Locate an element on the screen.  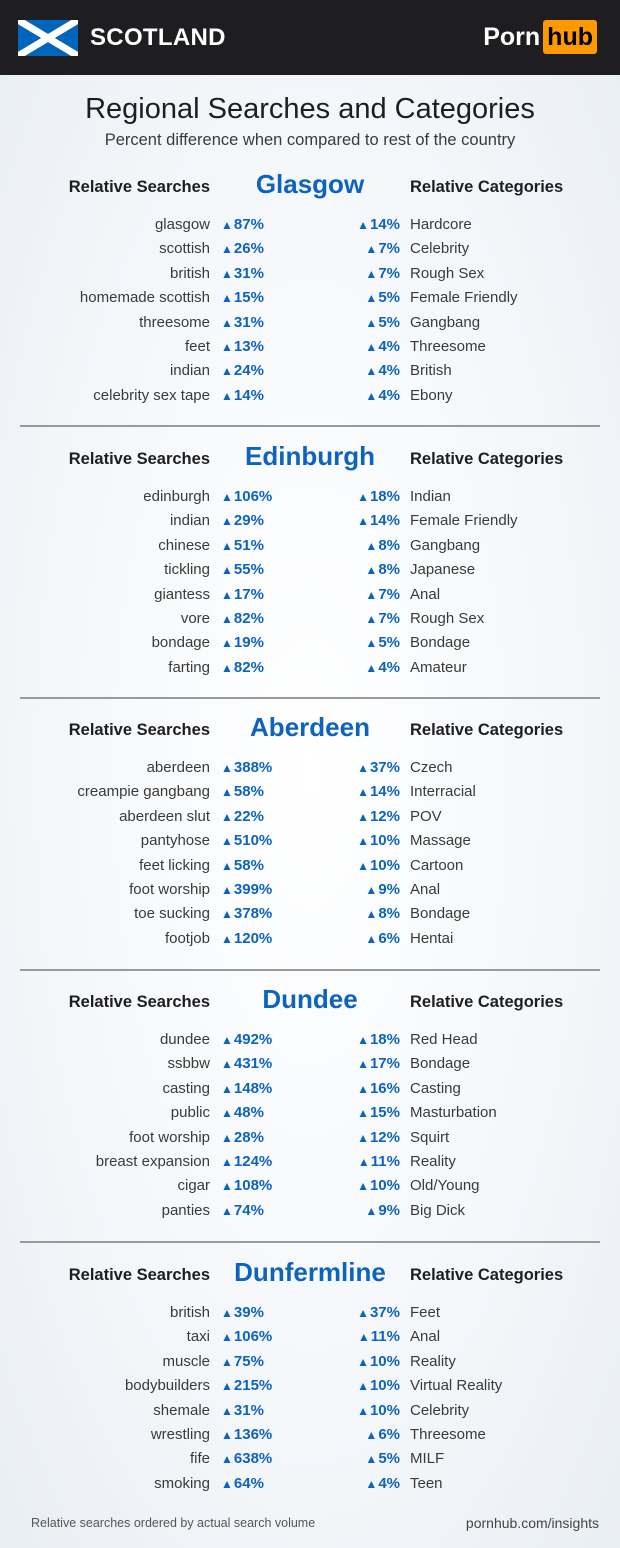
search-percent: ▲58% is located at coordinates (242, 791).